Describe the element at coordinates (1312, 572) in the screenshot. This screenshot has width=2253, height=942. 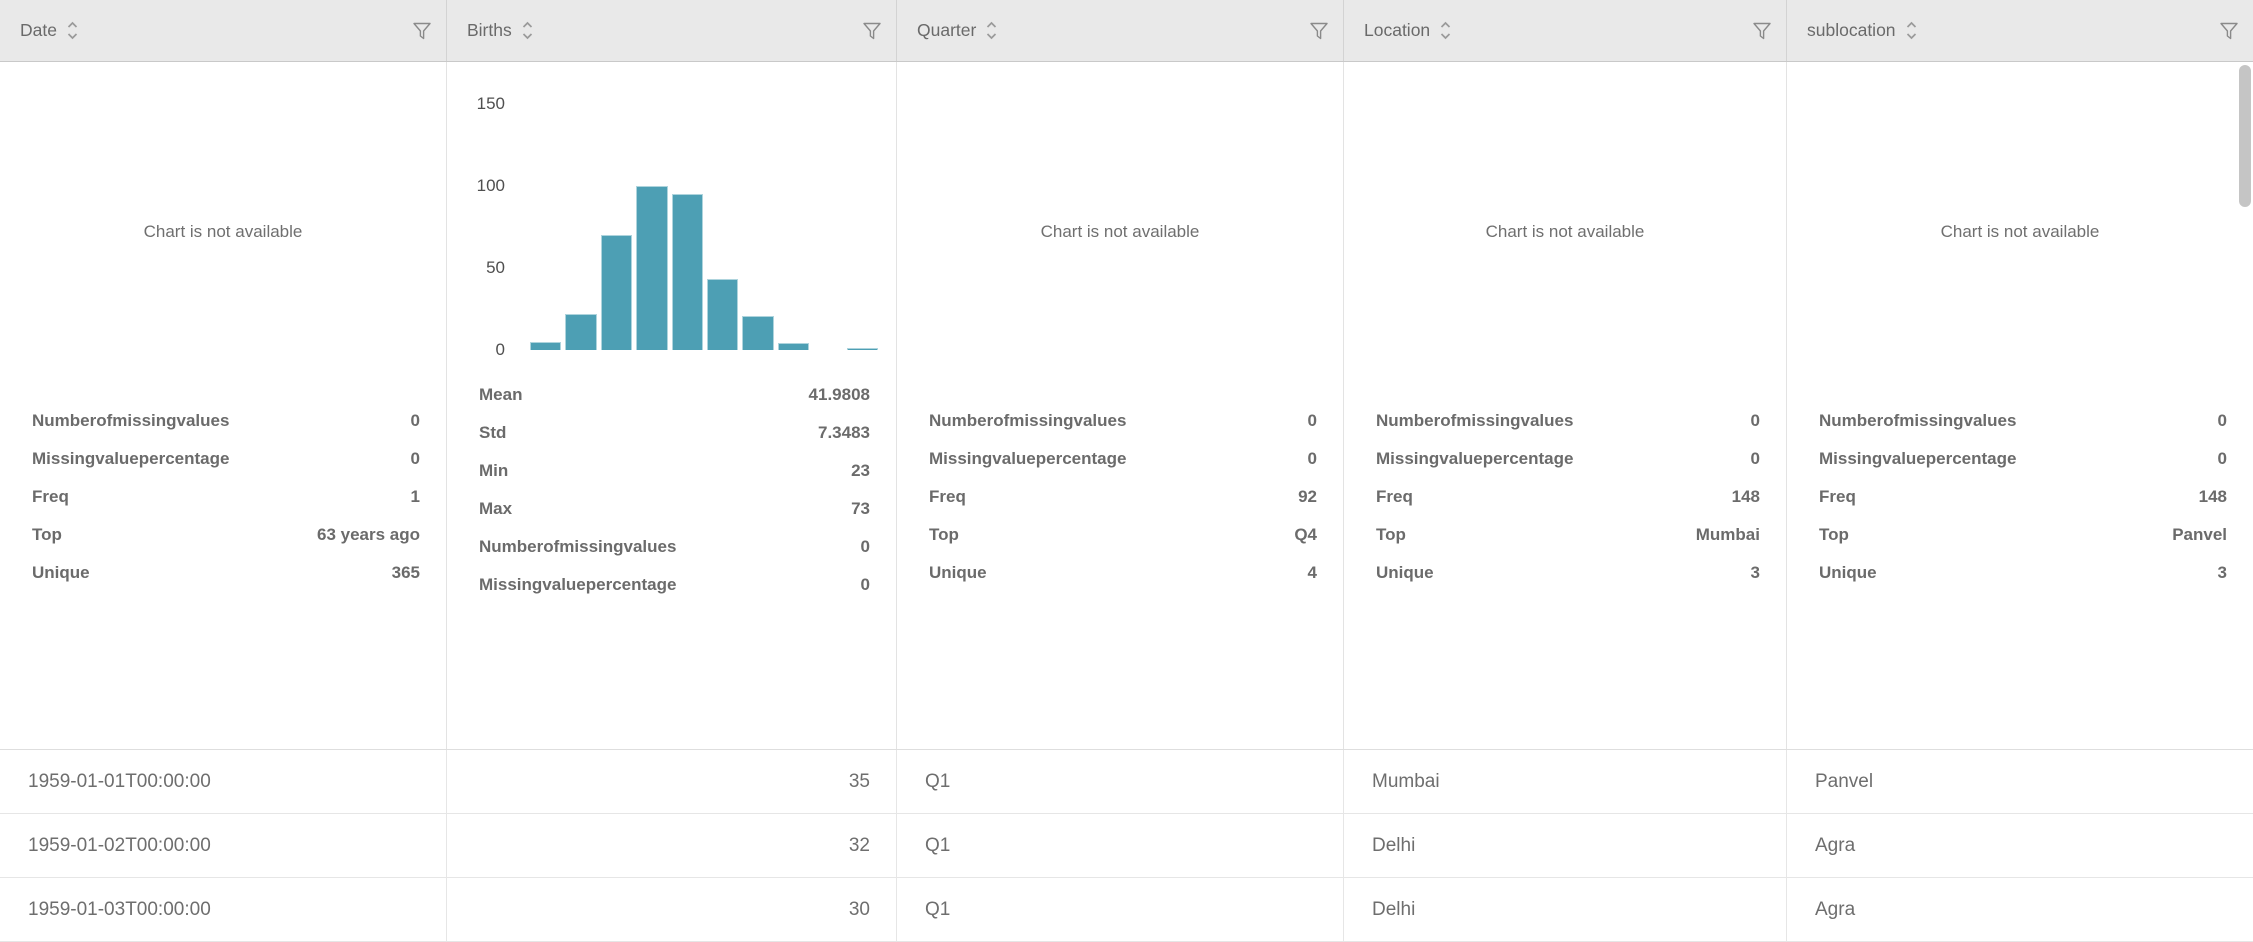
I see `stat-value: 4` at that location.